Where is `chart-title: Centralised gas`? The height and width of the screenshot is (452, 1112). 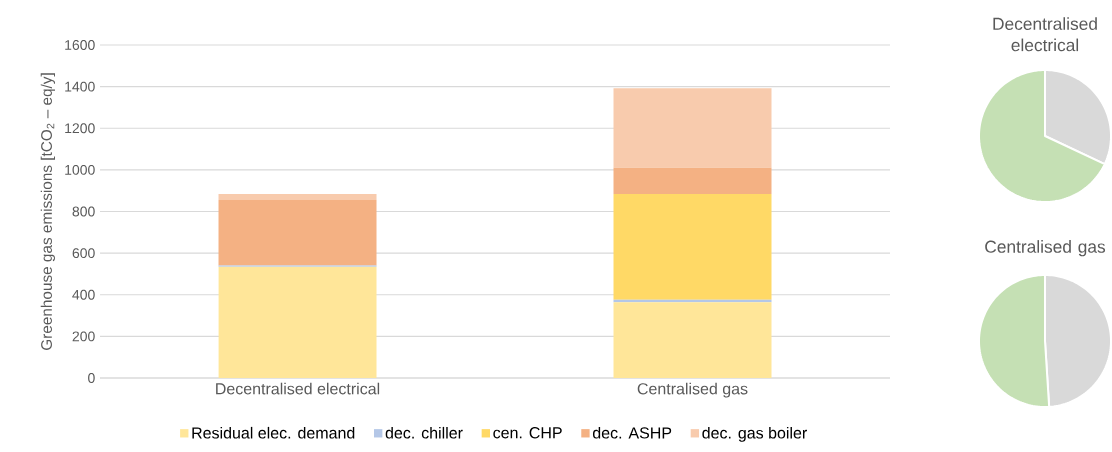 chart-title: Centralised gas is located at coordinates (1045, 248).